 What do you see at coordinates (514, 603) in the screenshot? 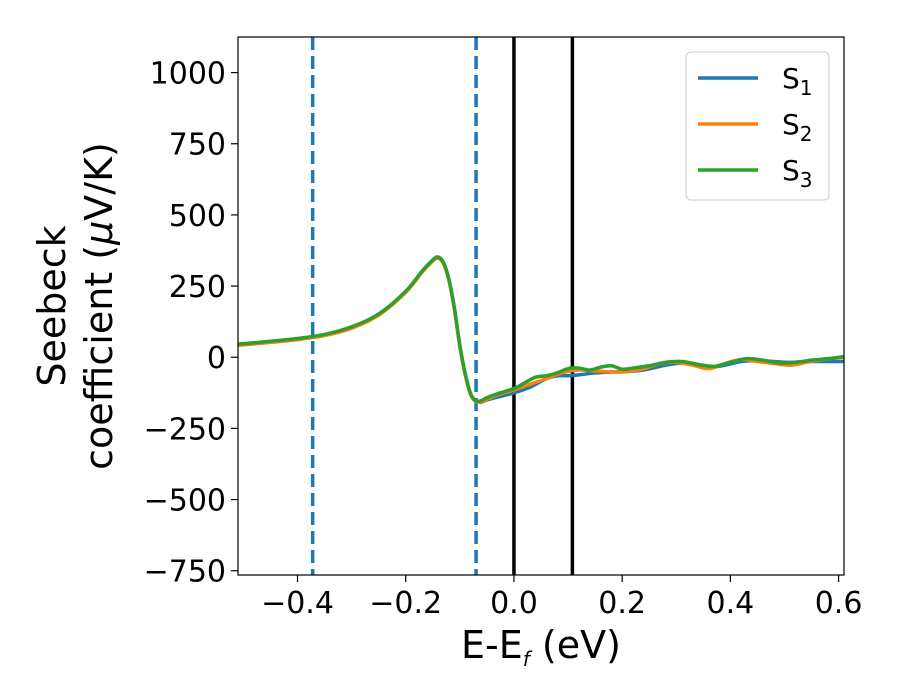
I see `x-tick-label: 0.0` at bounding box center [514, 603].